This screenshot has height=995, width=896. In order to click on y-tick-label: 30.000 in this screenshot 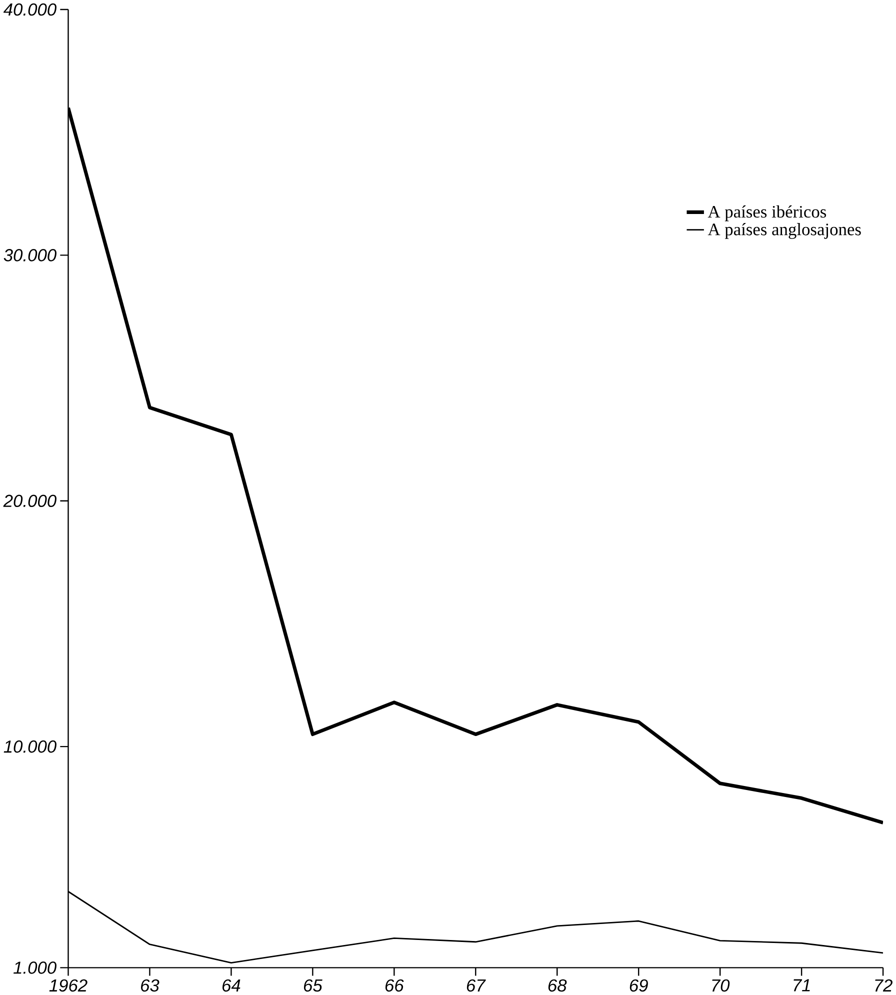, I will do `click(30, 255)`.